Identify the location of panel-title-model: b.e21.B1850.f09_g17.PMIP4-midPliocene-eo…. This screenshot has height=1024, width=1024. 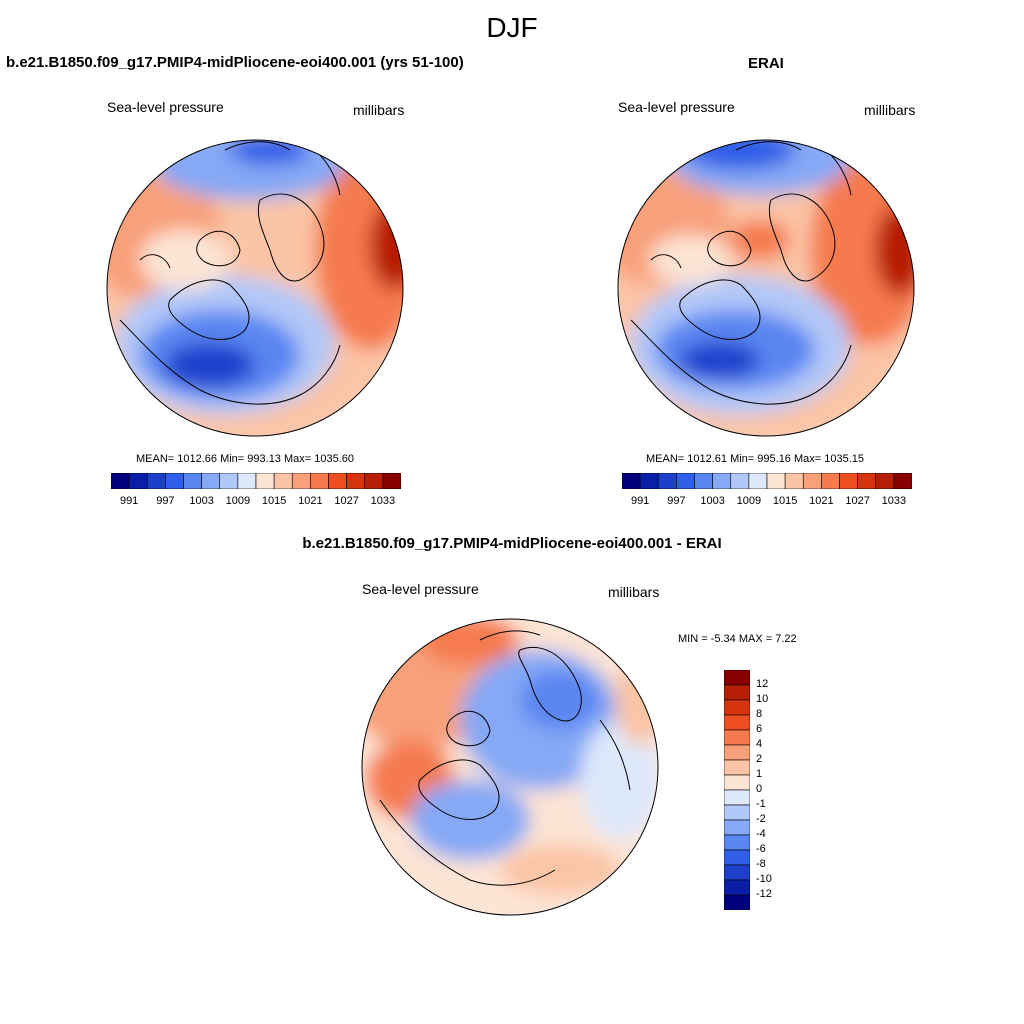
(235, 62).